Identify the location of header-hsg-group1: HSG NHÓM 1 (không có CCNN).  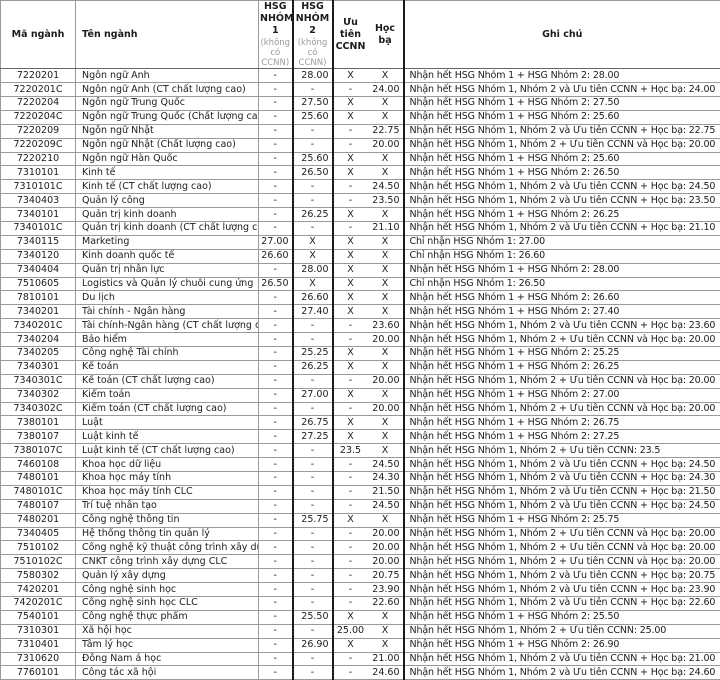
(276, 35).